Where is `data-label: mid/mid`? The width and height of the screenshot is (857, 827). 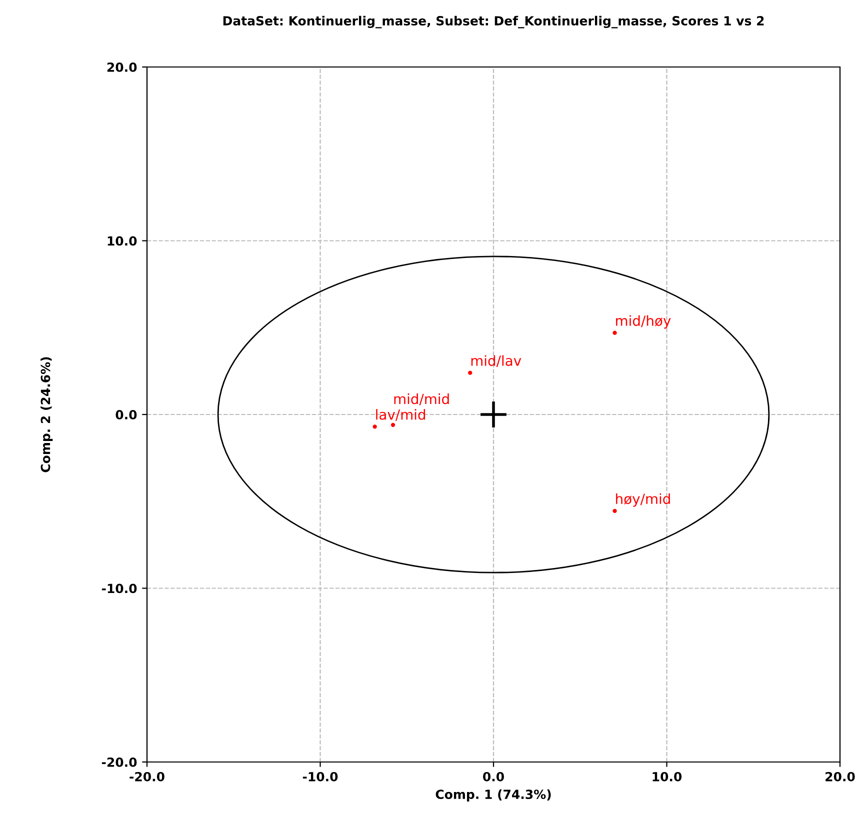 data-label: mid/mid is located at coordinates (421, 399).